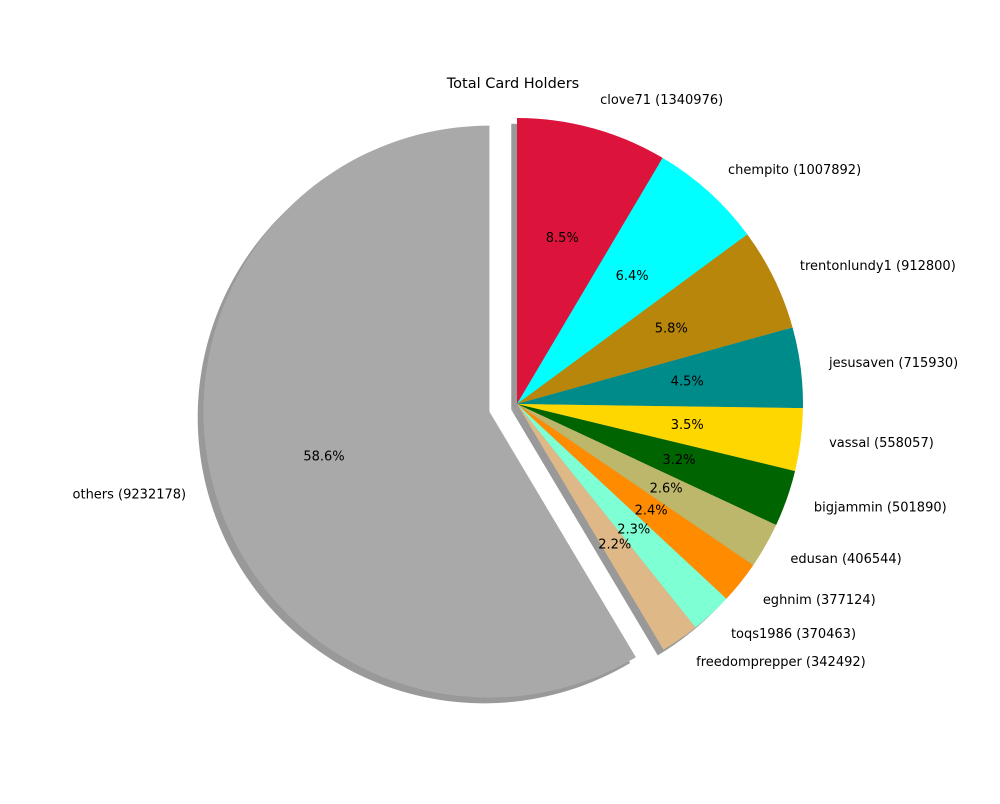  What do you see at coordinates (660, 368) in the screenshot?
I see `pie-slice-jesusaven` at bounding box center [660, 368].